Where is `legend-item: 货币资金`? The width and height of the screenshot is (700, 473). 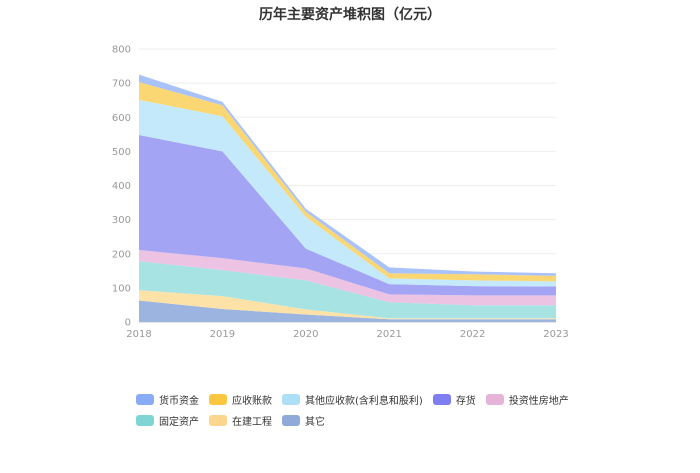
legend-item: 货币资金 is located at coordinates (167, 399).